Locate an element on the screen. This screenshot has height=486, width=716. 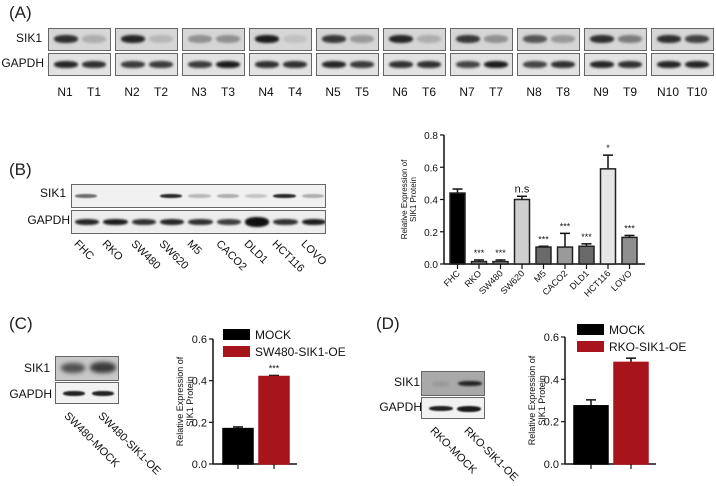
panel-a-lane-label: N9 is located at coordinates (601, 92).